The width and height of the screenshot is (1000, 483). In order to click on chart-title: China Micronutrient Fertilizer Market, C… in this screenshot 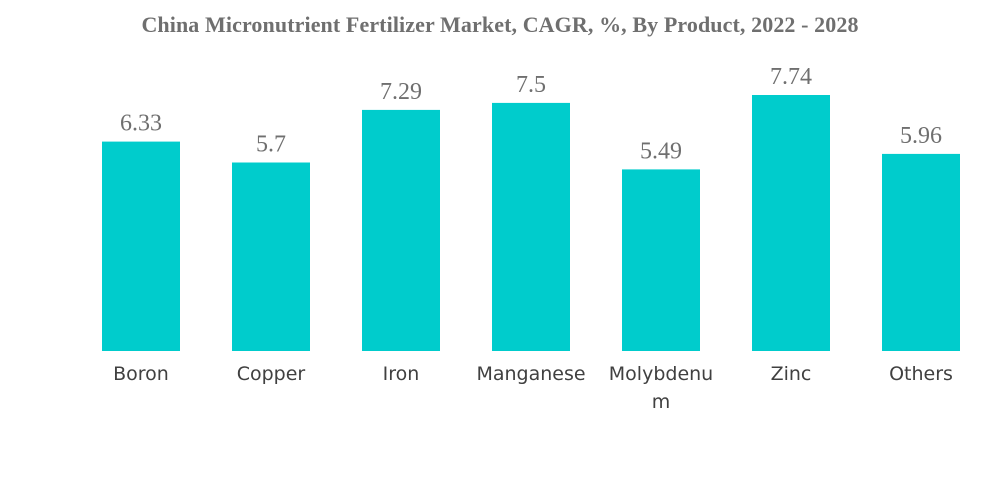, I will do `click(500, 24)`.